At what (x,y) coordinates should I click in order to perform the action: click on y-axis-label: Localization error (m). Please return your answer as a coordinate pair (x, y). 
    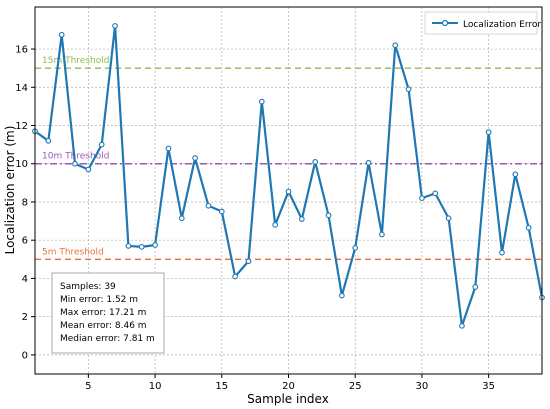
    Looking at the image, I should click on (10, 190).